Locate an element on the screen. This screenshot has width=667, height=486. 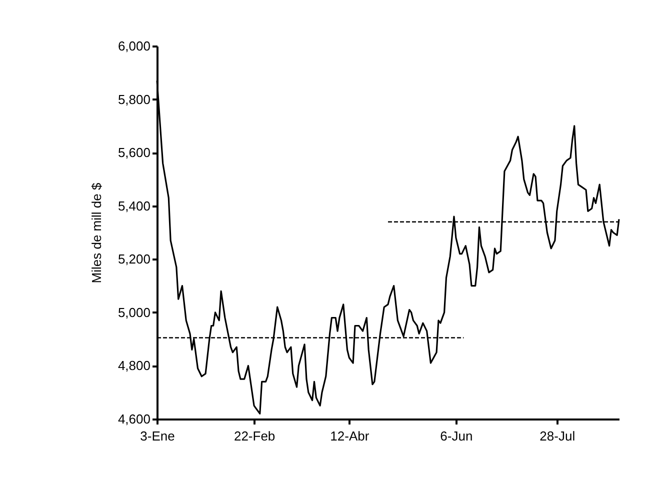
y-tick-label: 6,000 is located at coordinates (134, 46).